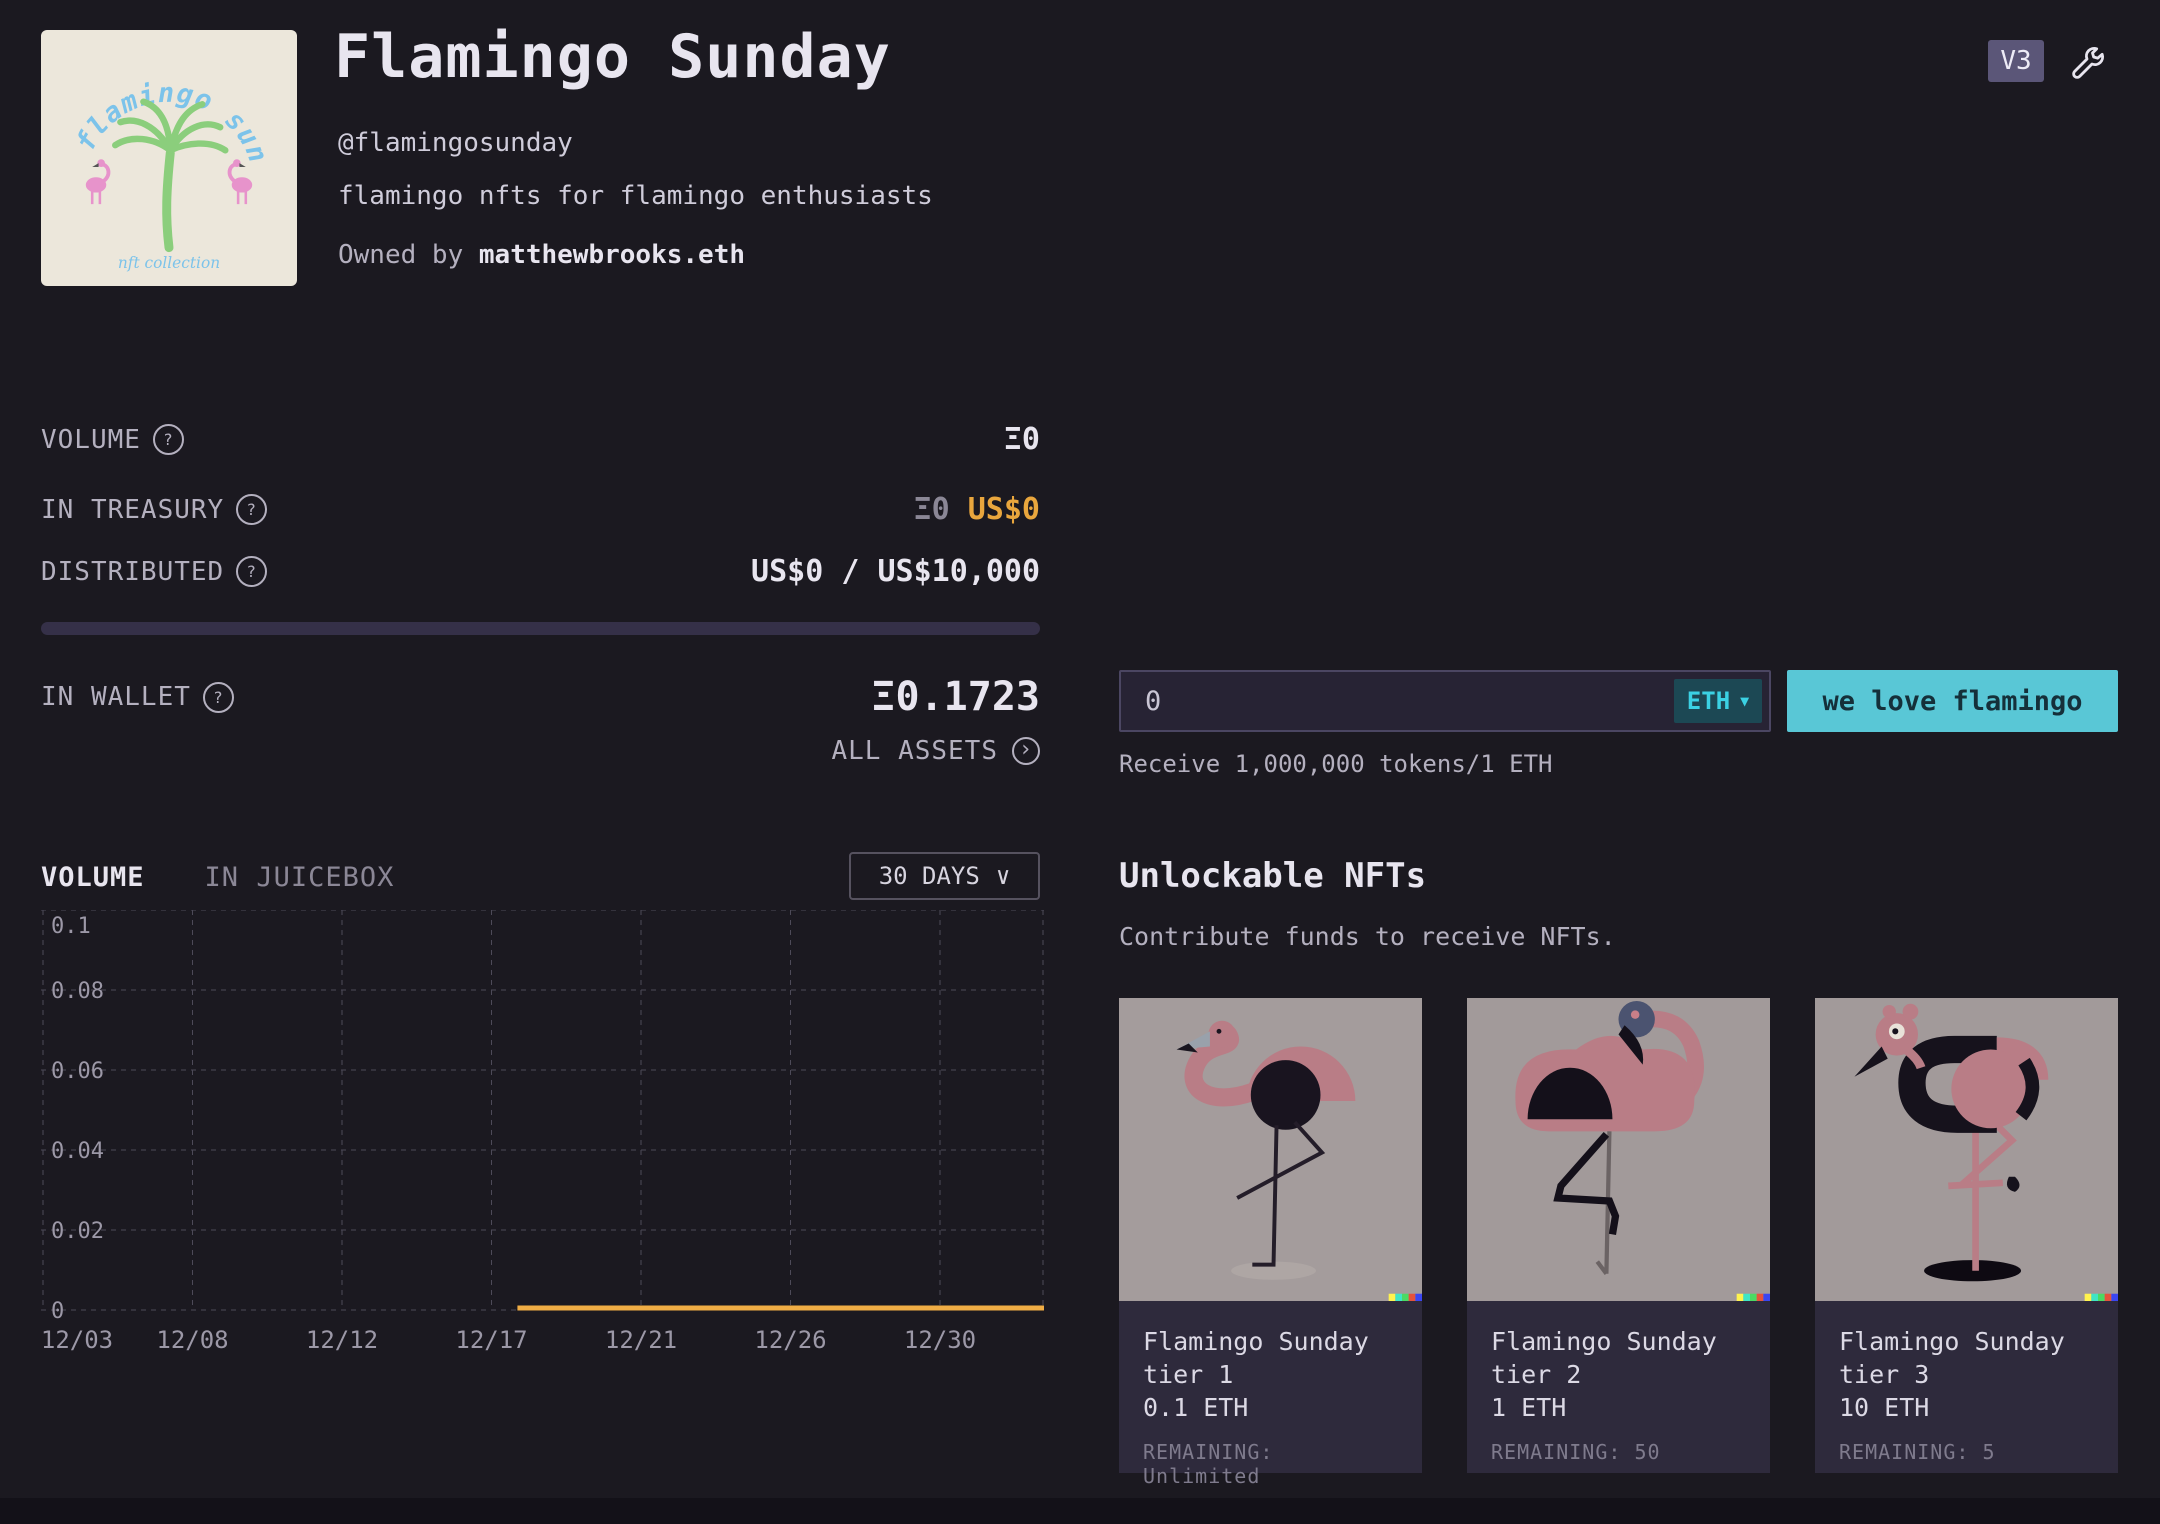 Image resolution: width=2160 pixels, height=1524 pixels. What do you see at coordinates (931, 509) in the screenshot?
I see `in-treasury-eth: Ξ0` at bounding box center [931, 509].